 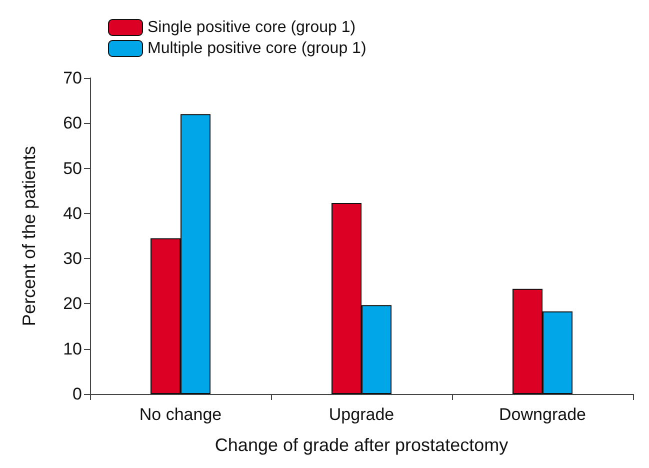 I want to click on x-tick-label: Upgrade, so click(x=361, y=414).